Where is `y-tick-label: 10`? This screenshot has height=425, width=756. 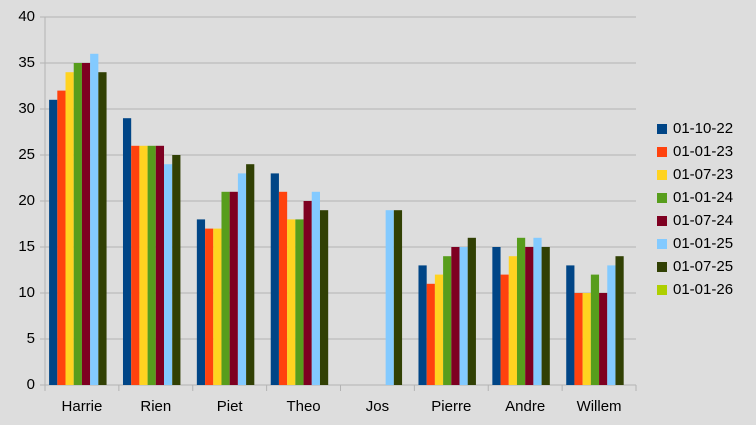 y-tick-label: 10 is located at coordinates (26, 292).